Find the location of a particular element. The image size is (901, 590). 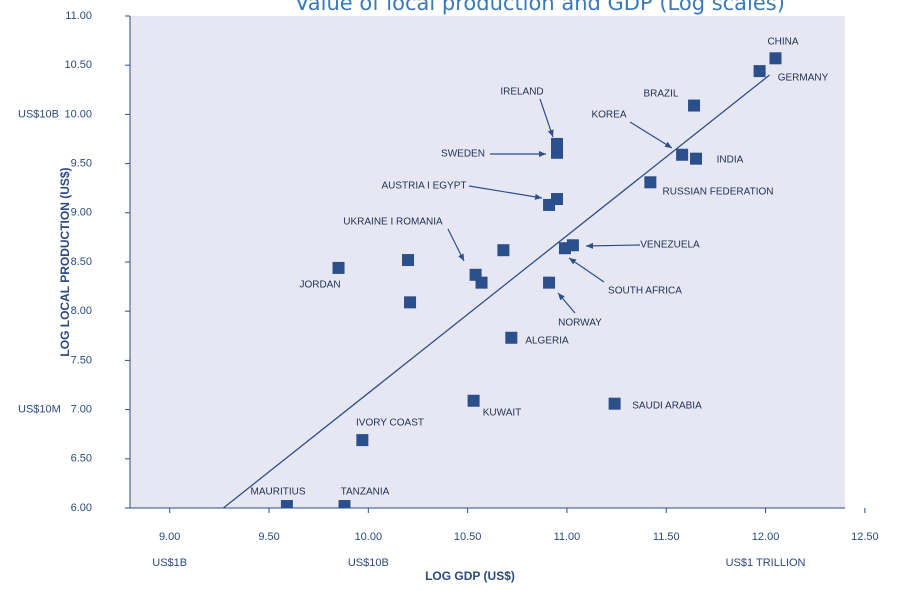

y-tick-label: 8.00 is located at coordinates (81, 311).